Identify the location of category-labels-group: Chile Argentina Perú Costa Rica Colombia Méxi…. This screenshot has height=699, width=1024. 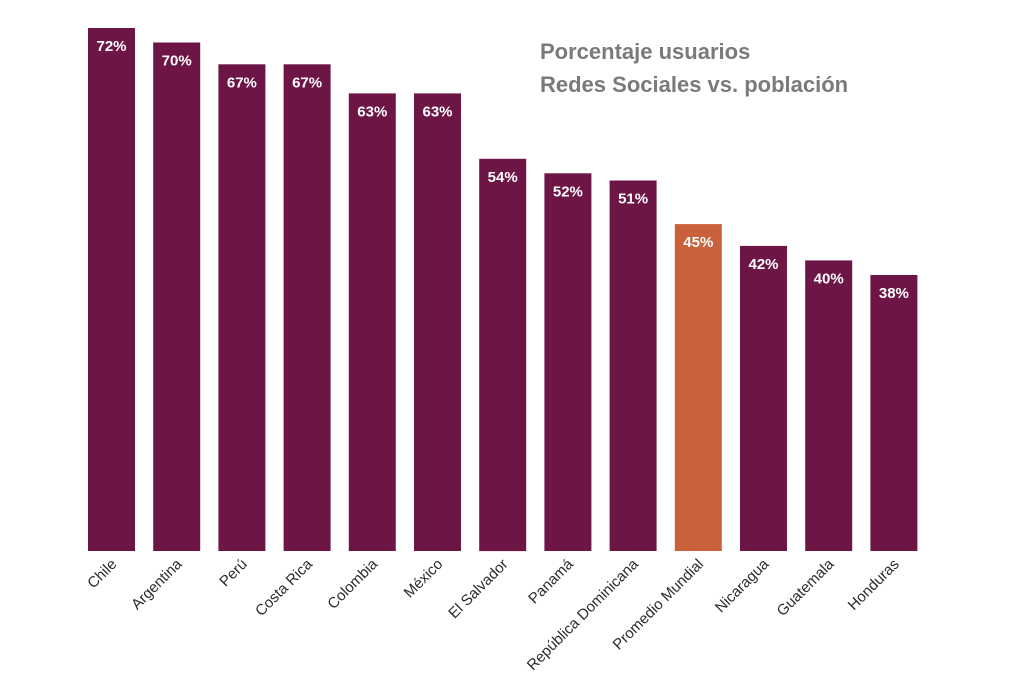
(493, 614).